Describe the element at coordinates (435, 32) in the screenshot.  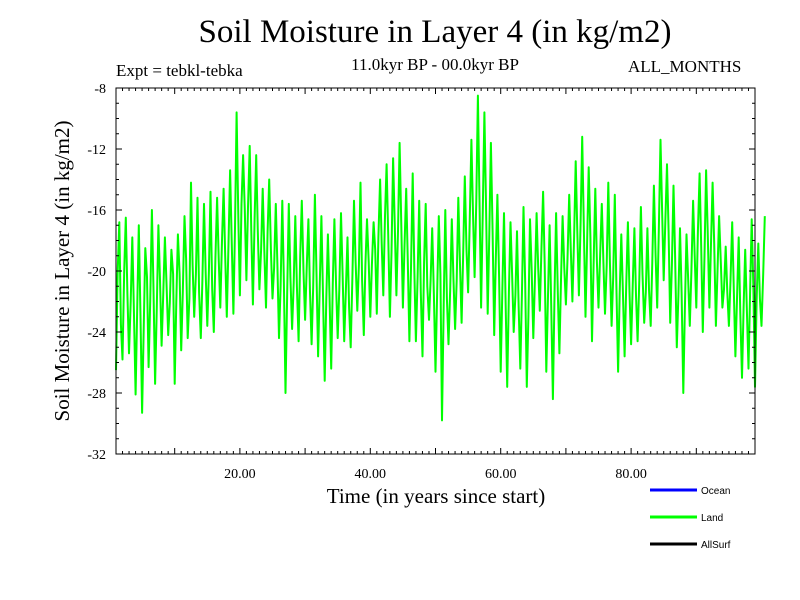
I see `chart-title: Soil Moisture in Layer 4 (in kg/m2)` at that location.